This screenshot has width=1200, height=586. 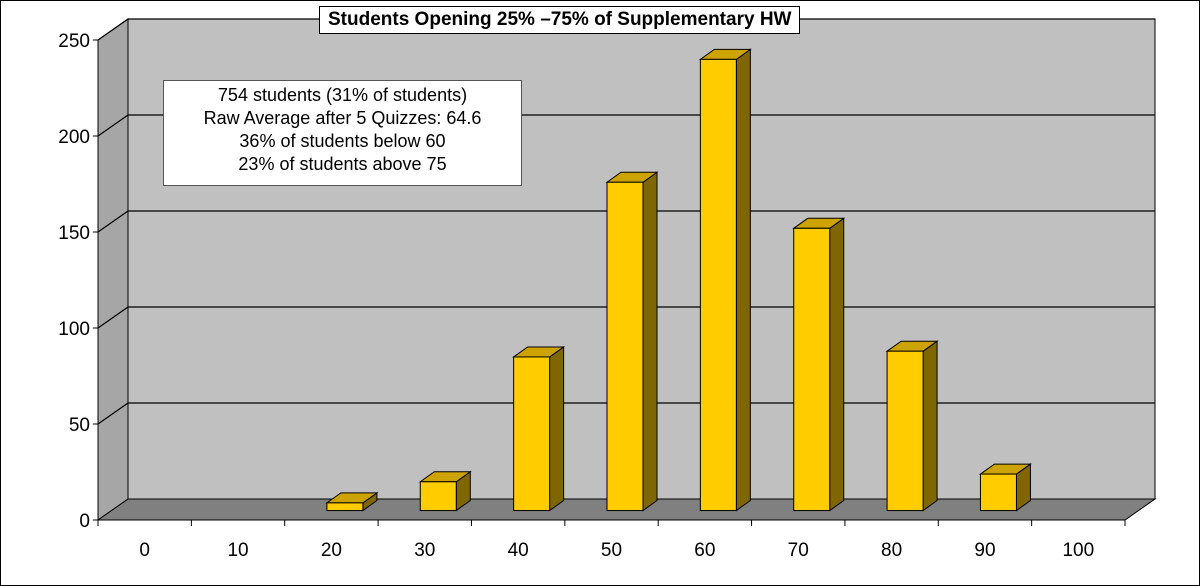 What do you see at coordinates (342, 118) in the screenshot?
I see `annotation-line: Raw Average after 5 Quizzes: 64.6` at bounding box center [342, 118].